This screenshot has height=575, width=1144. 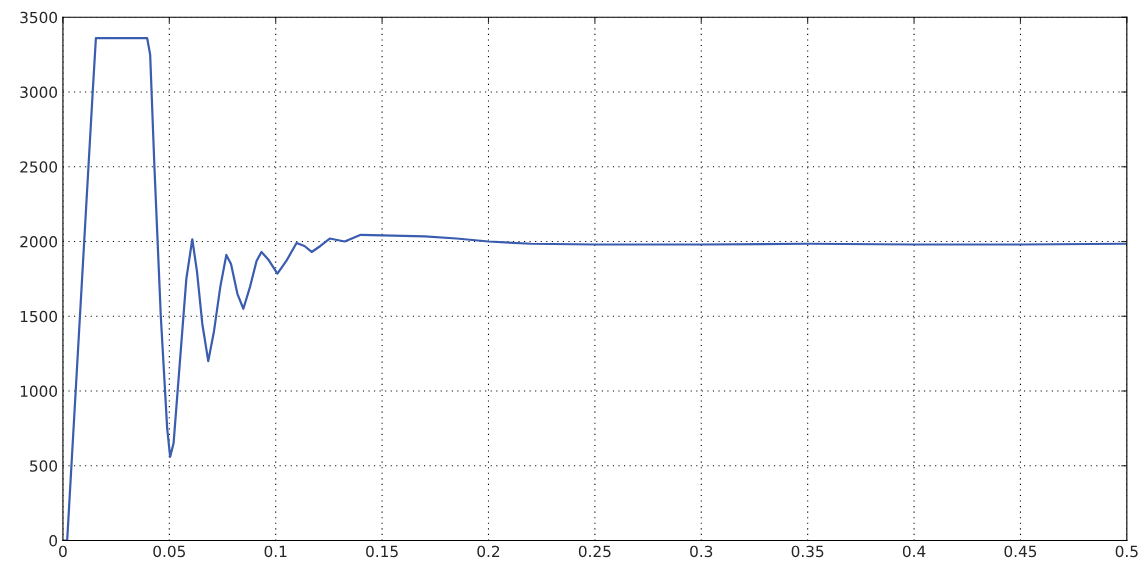 What do you see at coordinates (63, 551) in the screenshot?
I see `x-tick-label: 0` at bounding box center [63, 551].